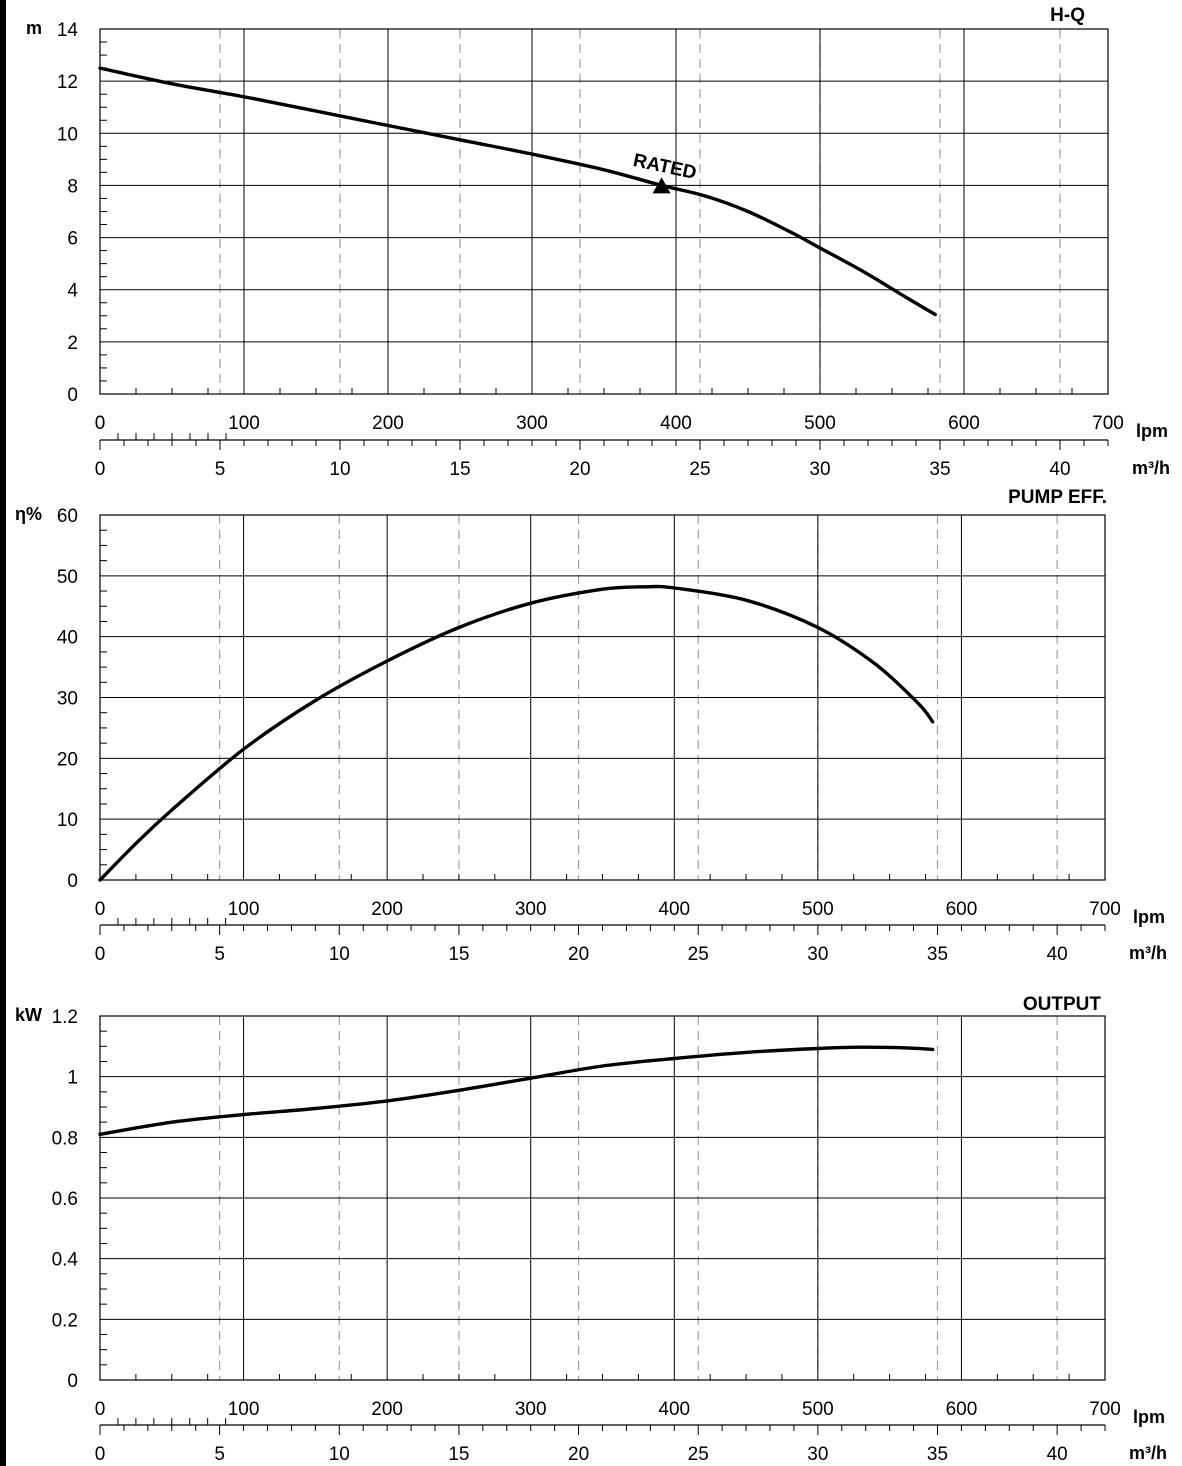 Image resolution: width=1182 pixels, height=1466 pixels. I want to click on y-axis-label: m, so click(34, 28).